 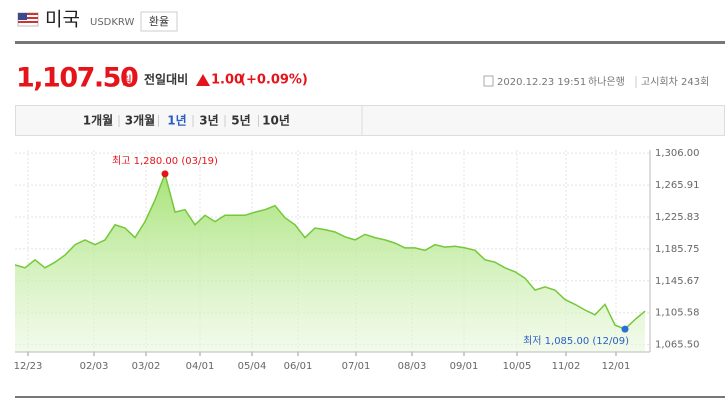 I want to click on x-tick-label: 08/03, so click(x=412, y=366).